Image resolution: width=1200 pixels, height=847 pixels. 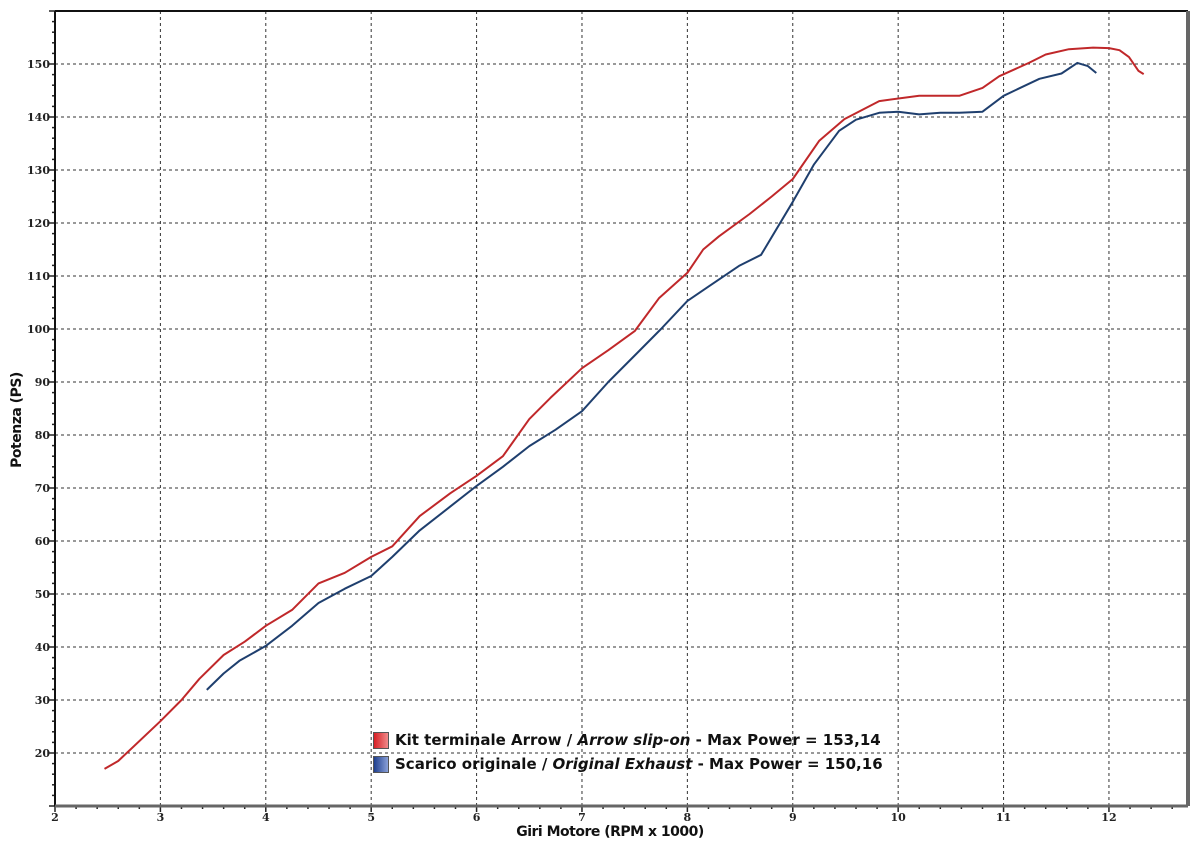 I want to click on y-tick-label: 120, so click(x=38, y=223).